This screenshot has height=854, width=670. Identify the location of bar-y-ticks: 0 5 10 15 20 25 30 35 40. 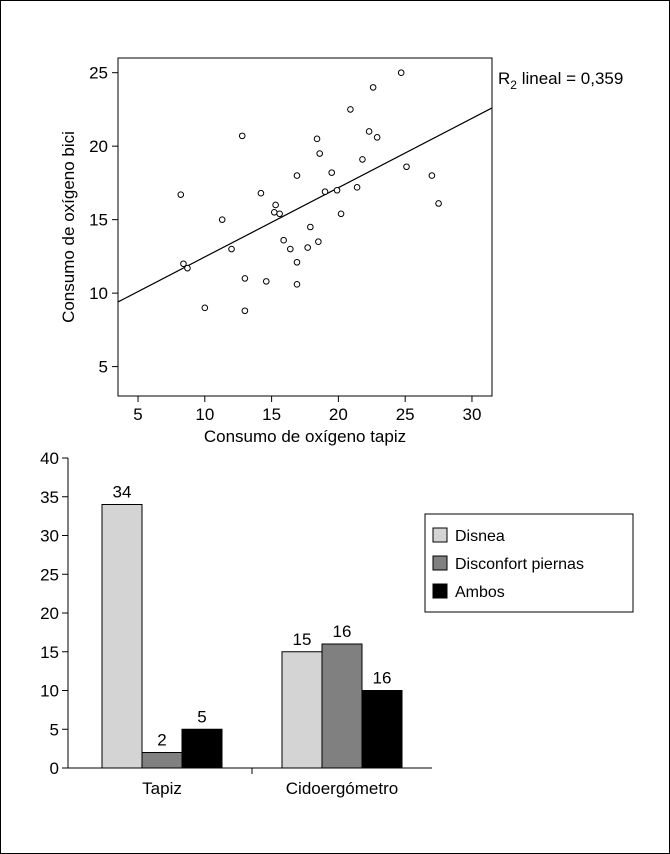
(54, 613).